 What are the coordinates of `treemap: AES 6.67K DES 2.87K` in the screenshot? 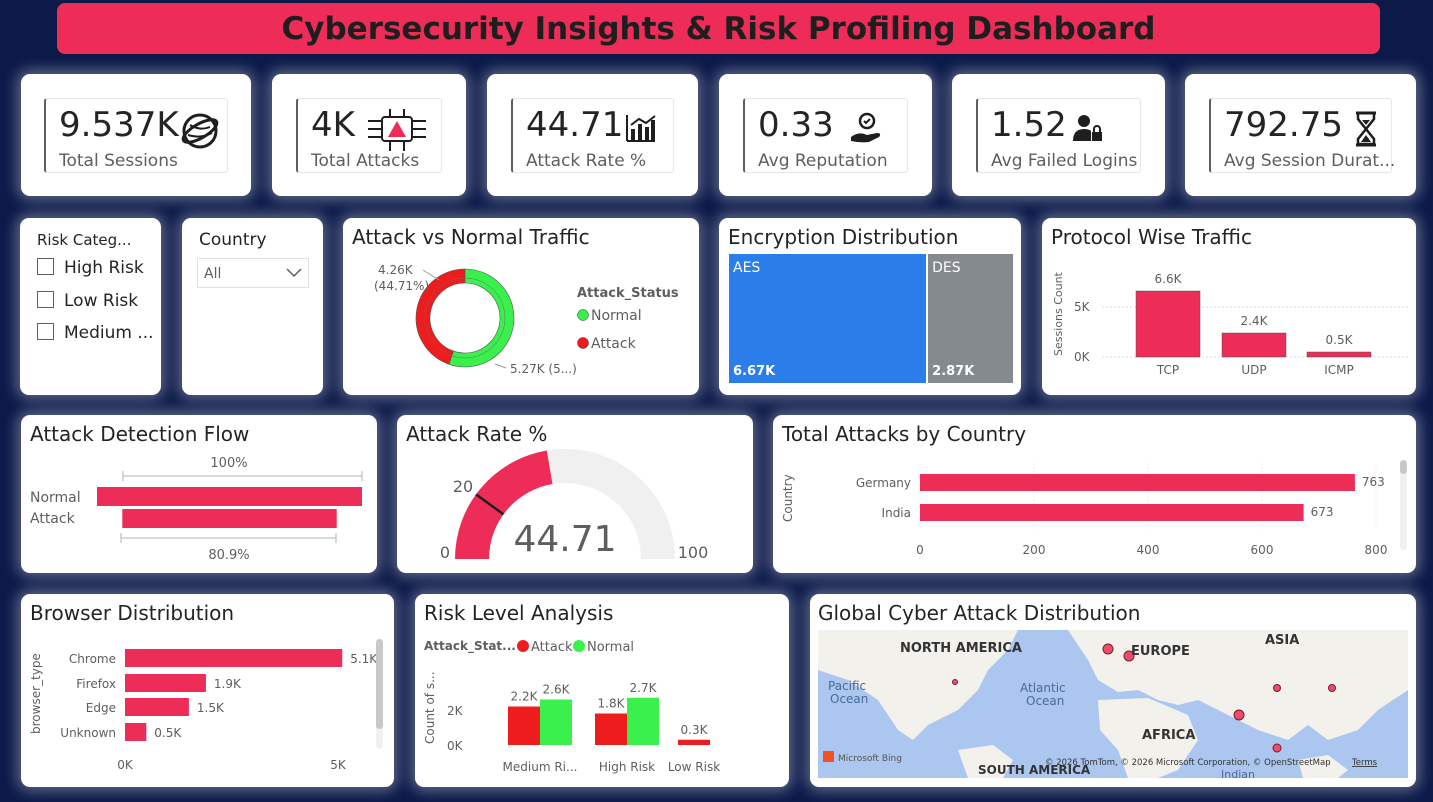 It's located at (871, 318).